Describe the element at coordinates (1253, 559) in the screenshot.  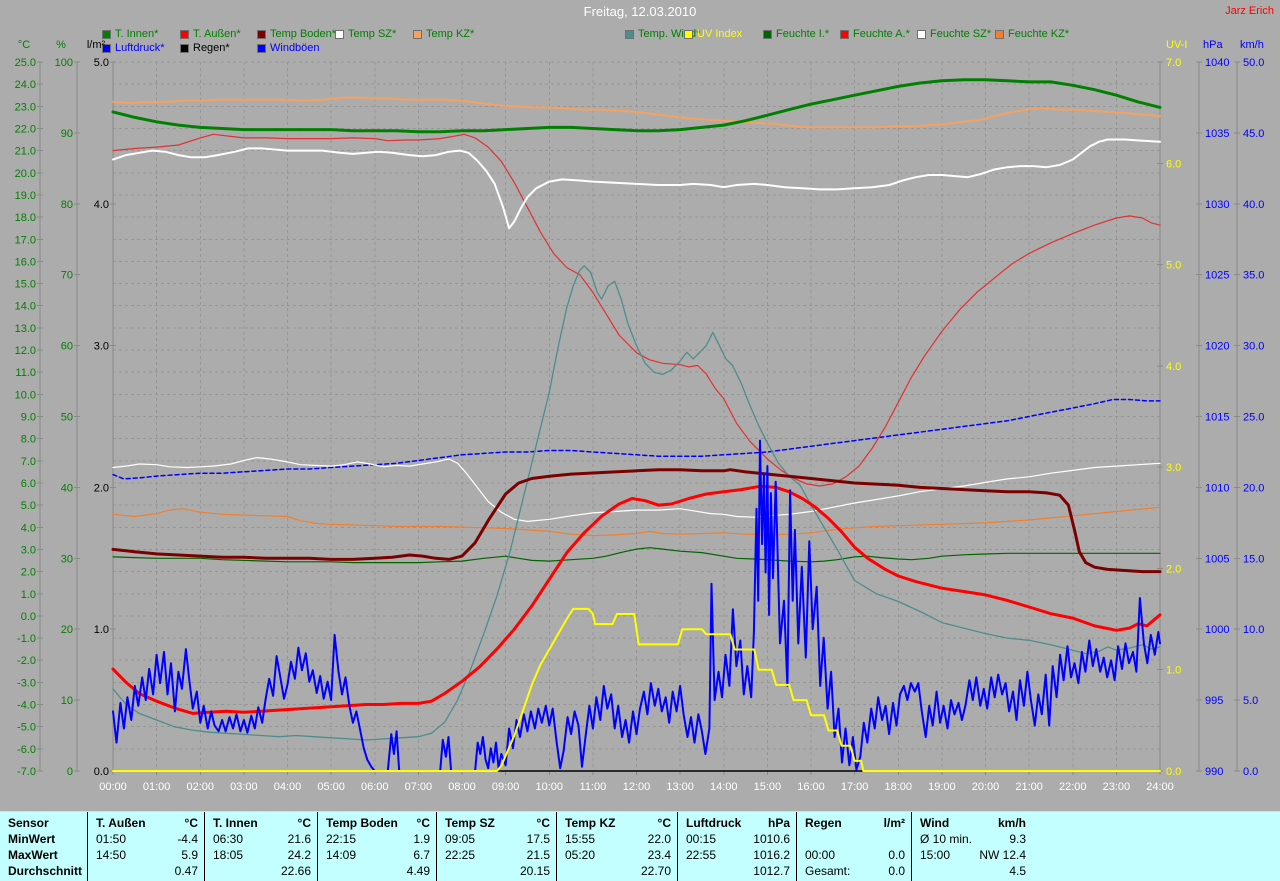
I see `tick-label: 15.0` at that location.